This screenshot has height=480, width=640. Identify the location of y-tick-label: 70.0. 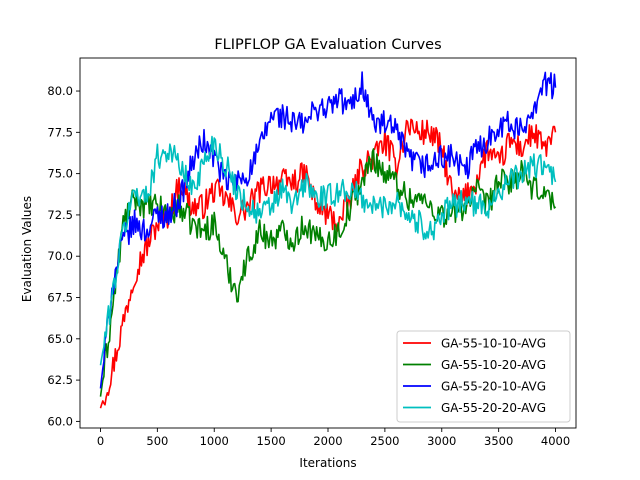
(60, 256).